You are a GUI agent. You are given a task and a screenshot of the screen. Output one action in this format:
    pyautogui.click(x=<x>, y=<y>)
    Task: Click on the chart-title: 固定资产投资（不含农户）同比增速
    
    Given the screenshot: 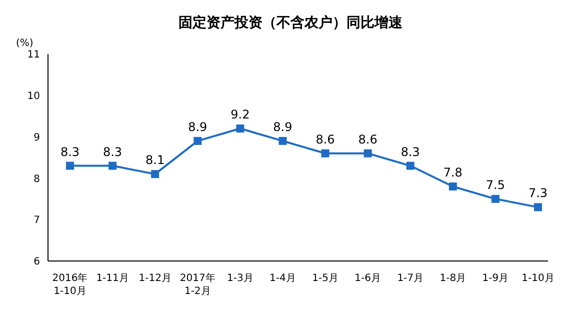 What is the action you would take?
    pyautogui.click(x=291, y=23)
    